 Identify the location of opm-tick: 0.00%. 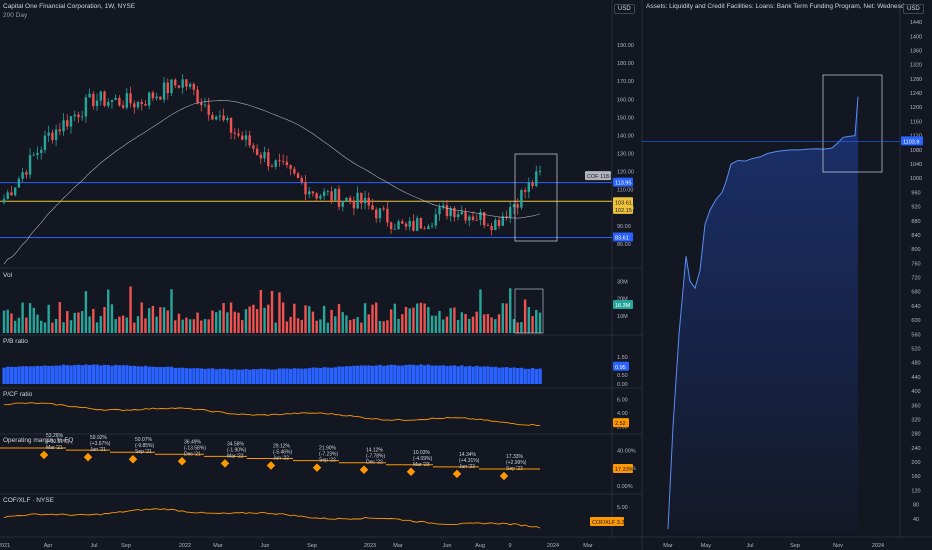
(625, 487).